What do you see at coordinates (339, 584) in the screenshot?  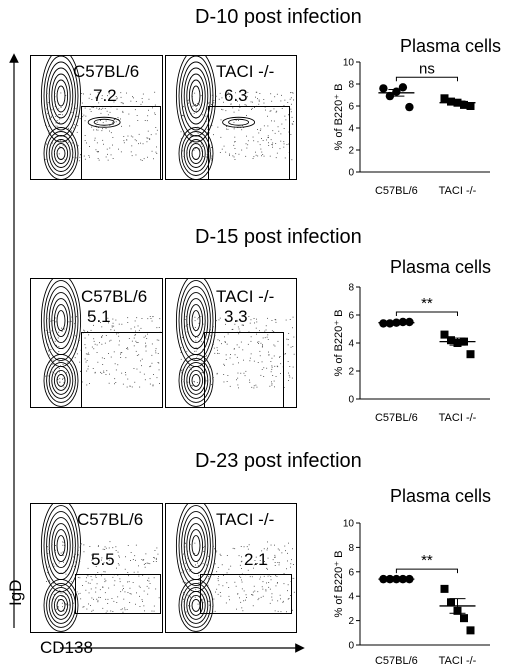 I see `y-axis-title: % of B220⁺ B` at bounding box center [339, 584].